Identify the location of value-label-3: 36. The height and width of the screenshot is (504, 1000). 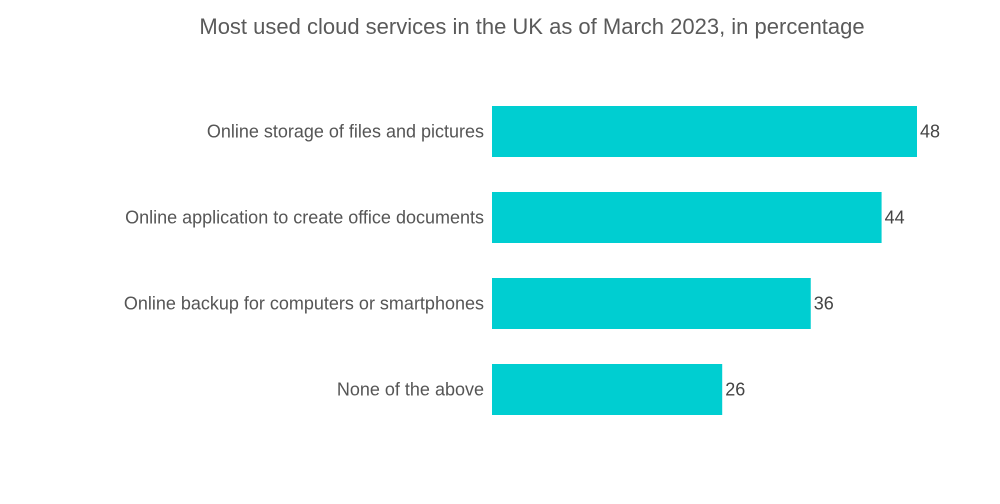
(824, 304).